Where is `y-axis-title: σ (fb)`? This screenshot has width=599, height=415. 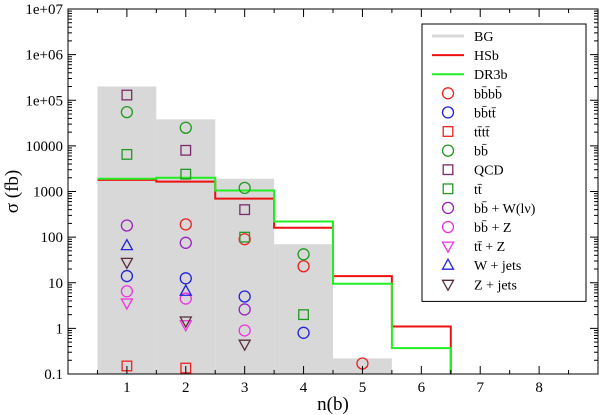 y-axis-title: σ (fb) is located at coordinates (12, 191).